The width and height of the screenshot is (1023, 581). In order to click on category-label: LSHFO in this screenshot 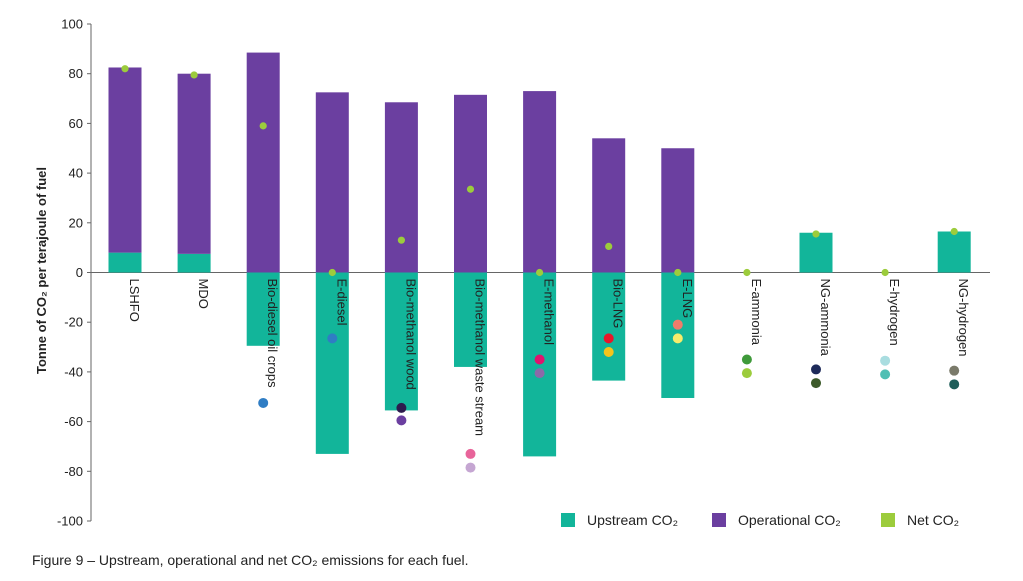, I will do `click(134, 300)`.